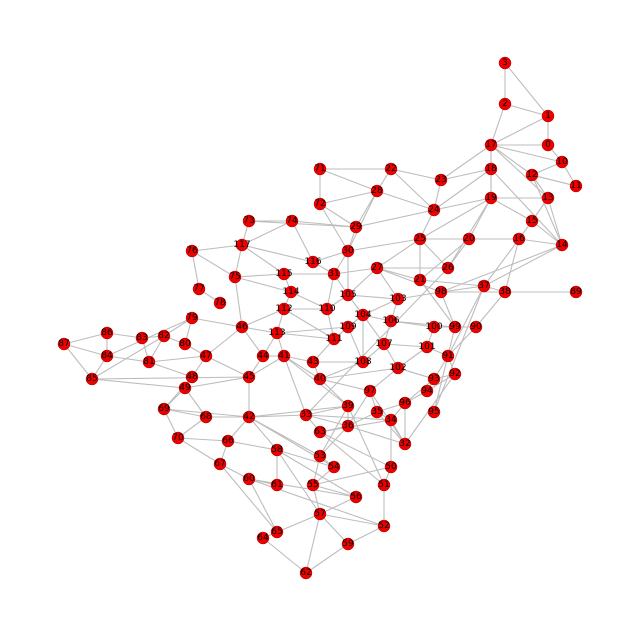 The width and height of the screenshot is (640, 636). I want to click on node-label: 113, so click(276, 333).